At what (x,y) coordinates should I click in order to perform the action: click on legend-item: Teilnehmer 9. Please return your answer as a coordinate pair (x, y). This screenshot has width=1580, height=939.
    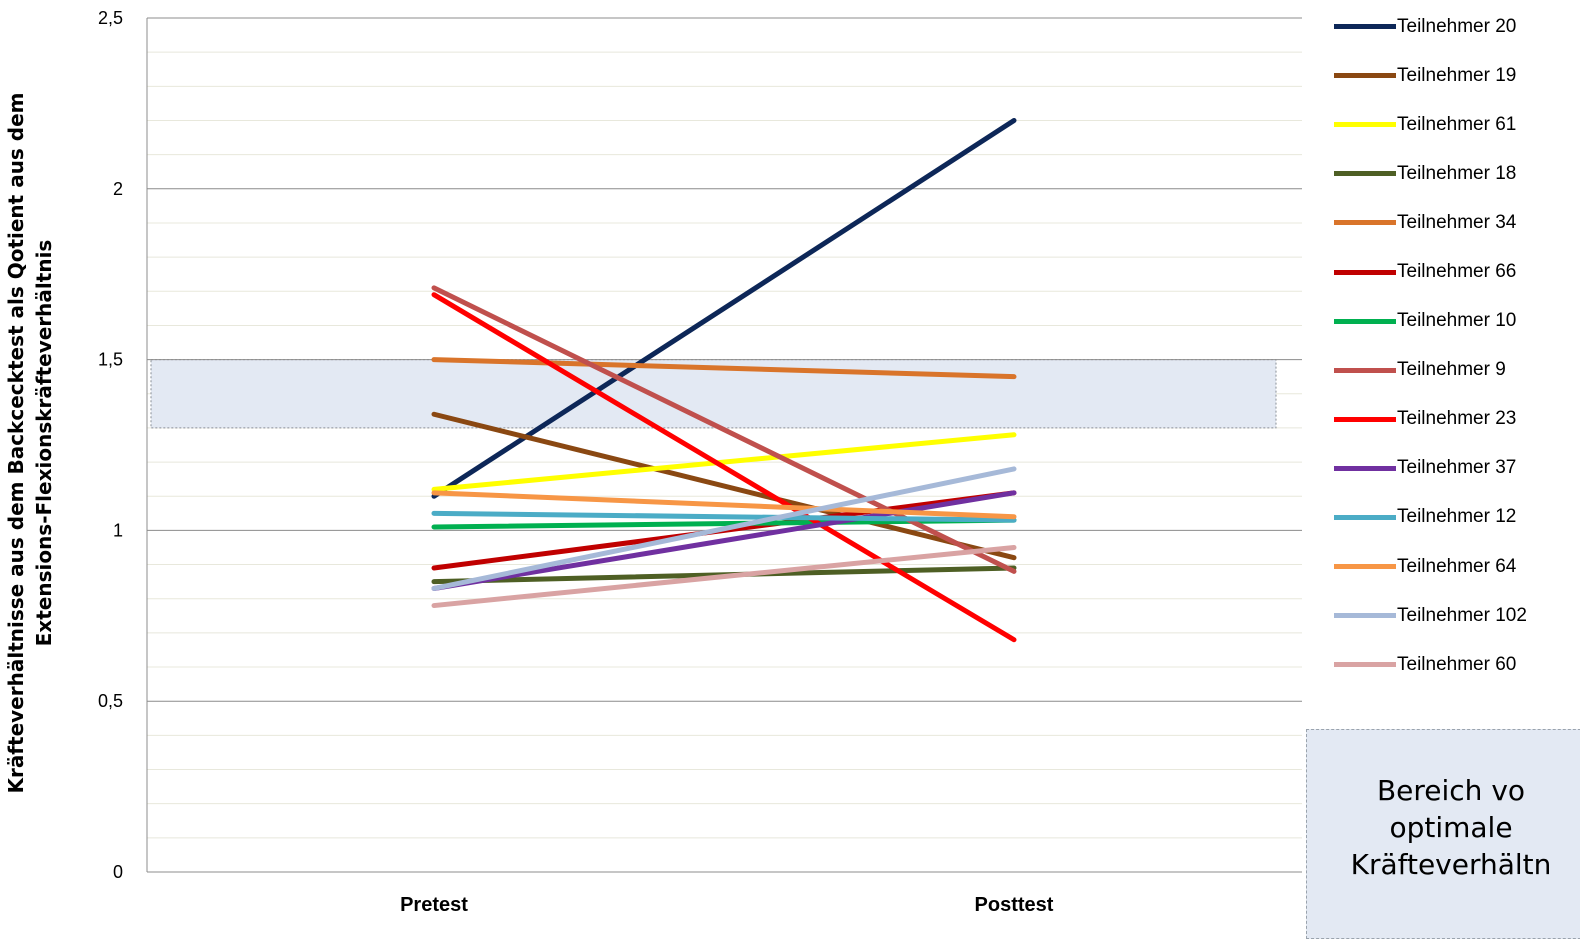
    Looking at the image, I should click on (1454, 370).